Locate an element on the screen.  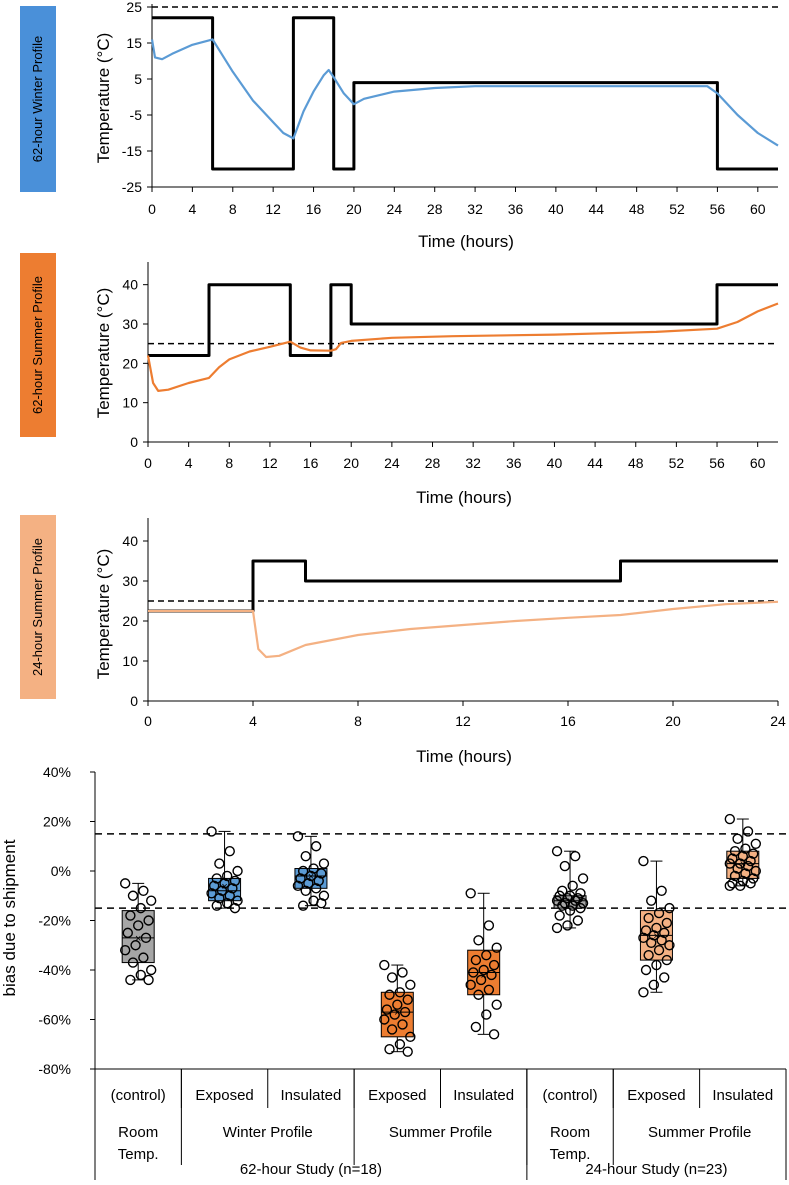
summer-62h-xtick-label: 28 is located at coordinates (433, 463).